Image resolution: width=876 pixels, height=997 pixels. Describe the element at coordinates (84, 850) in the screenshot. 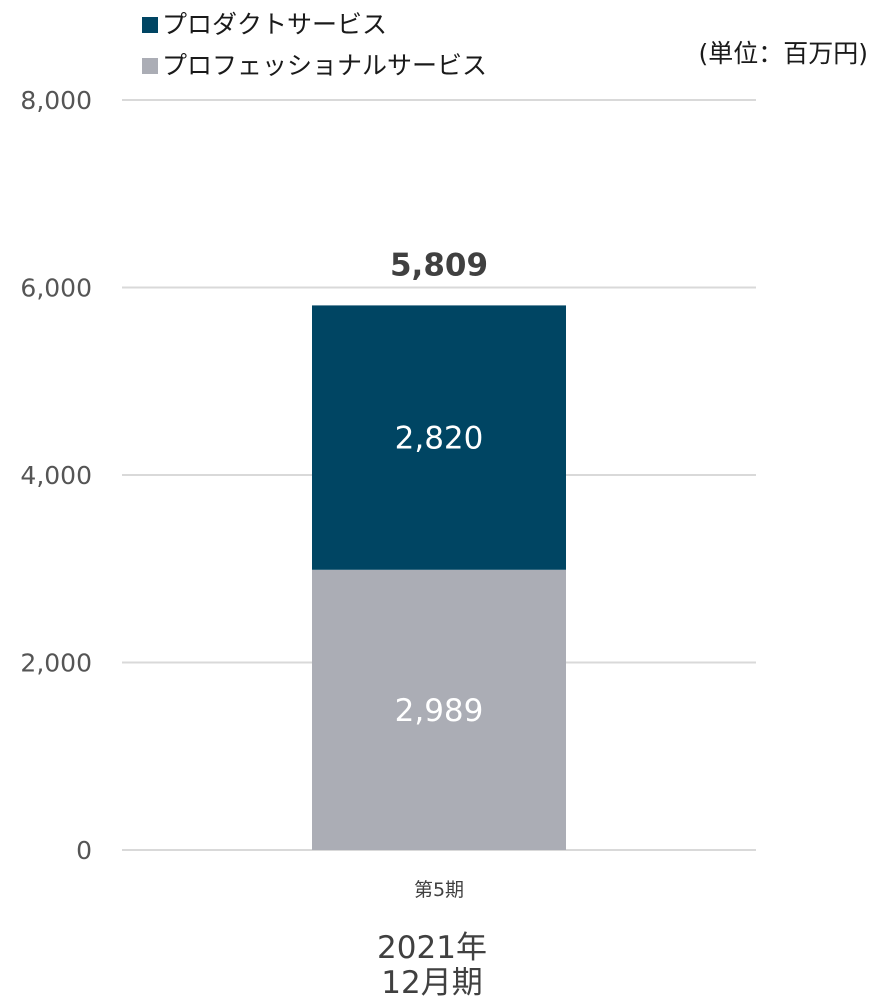

I see `y-tick-label: 0` at that location.